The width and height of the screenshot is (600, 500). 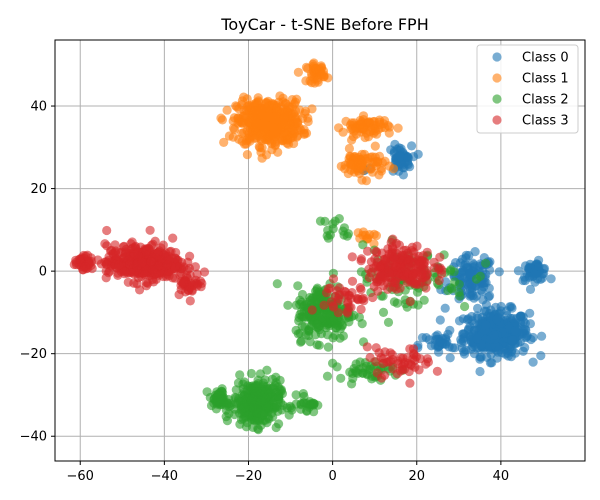 What do you see at coordinates (545, 79) in the screenshot?
I see `legend-label: Class 1` at bounding box center [545, 79].